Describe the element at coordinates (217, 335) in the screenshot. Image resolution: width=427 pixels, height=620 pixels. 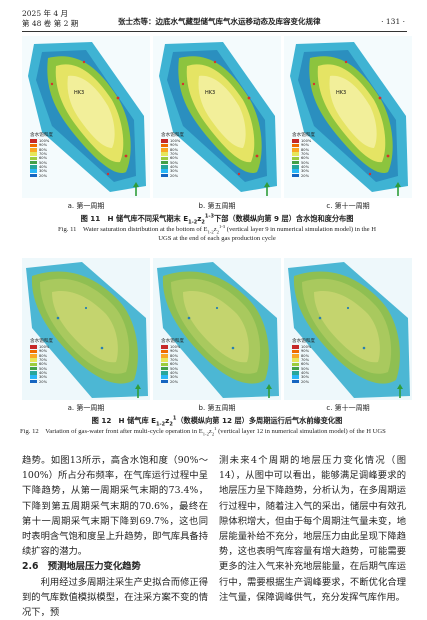
I see `figure-panel: 含水饱和度 100% 90% 80% 70% 60% 50% 40% 30% 20% b. 第五周期` at that location.